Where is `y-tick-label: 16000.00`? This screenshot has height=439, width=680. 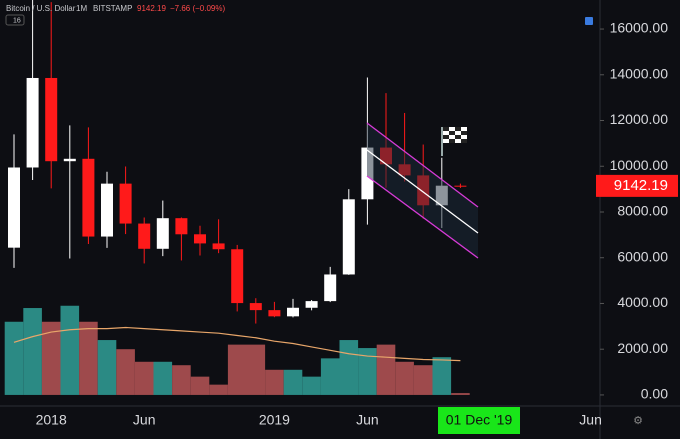 y-tick-label: 16000.00 is located at coordinates (639, 28).